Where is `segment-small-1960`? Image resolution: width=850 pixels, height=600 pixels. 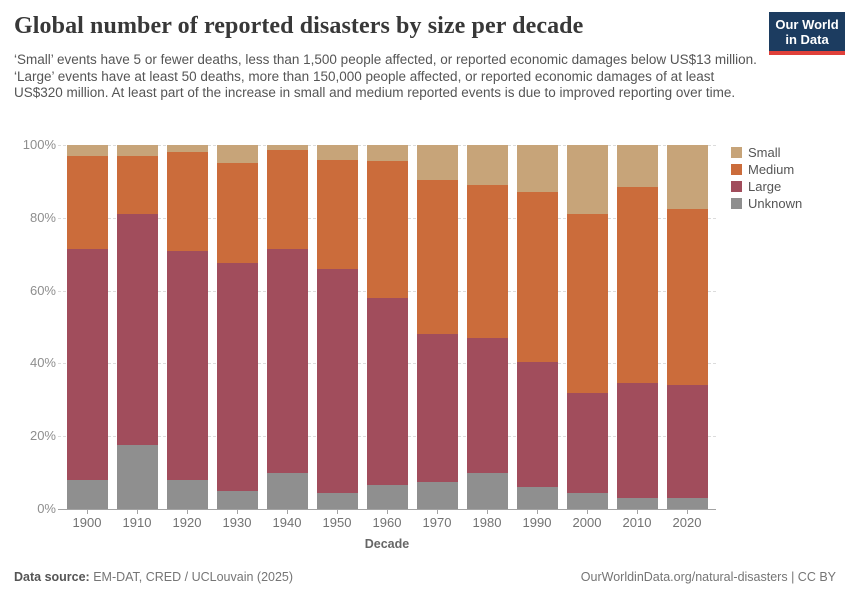 segment-small-1960 is located at coordinates (387, 153).